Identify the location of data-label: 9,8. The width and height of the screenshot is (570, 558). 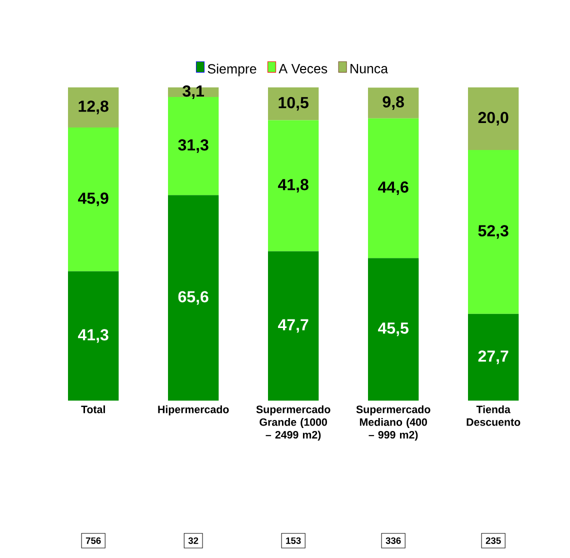
(393, 103).